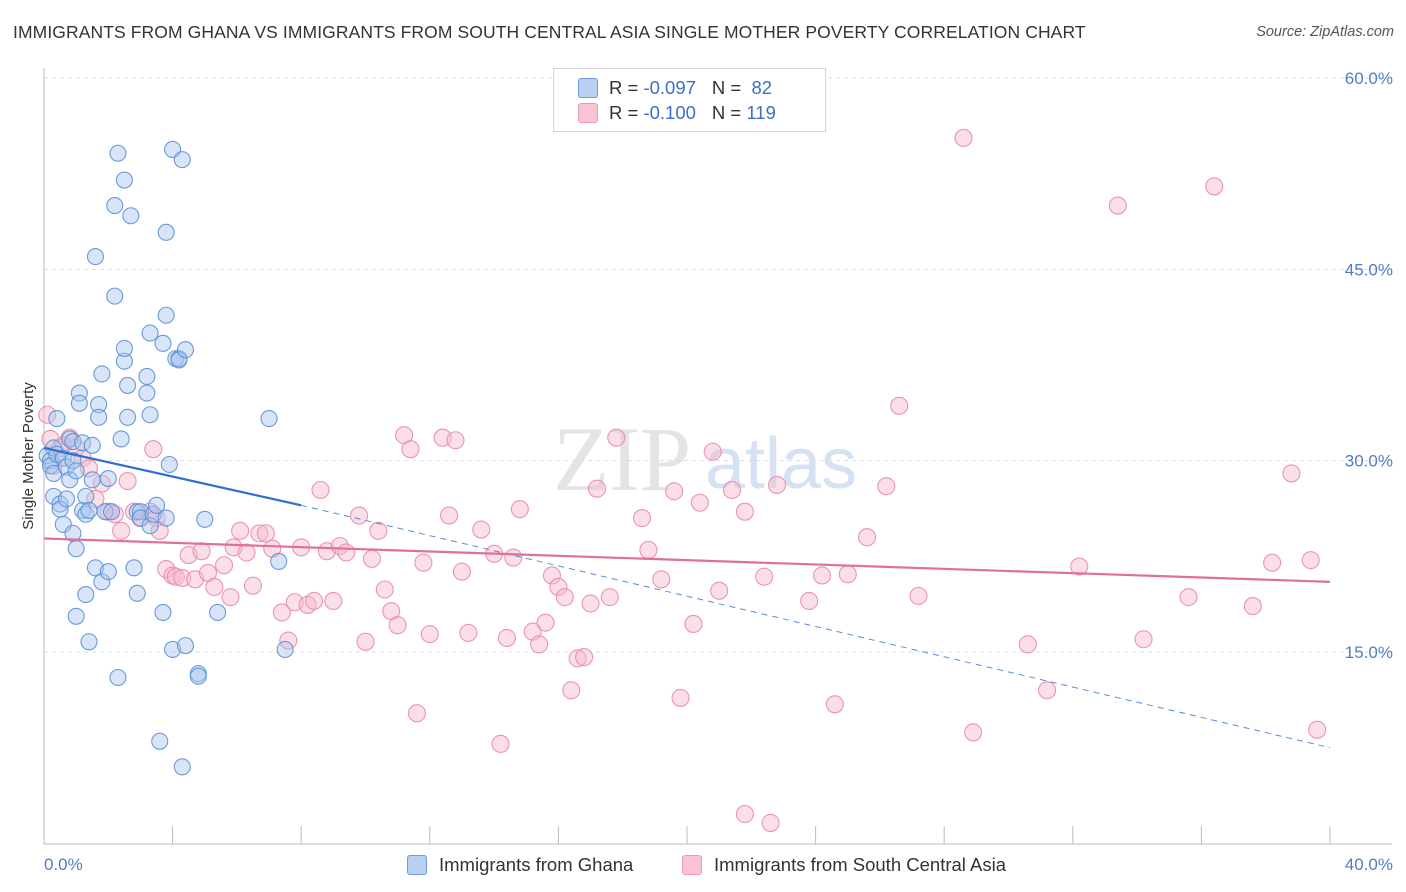 The width and height of the screenshot is (1406, 892). I want to click on legend-r-value: -0.097, so click(669, 87).